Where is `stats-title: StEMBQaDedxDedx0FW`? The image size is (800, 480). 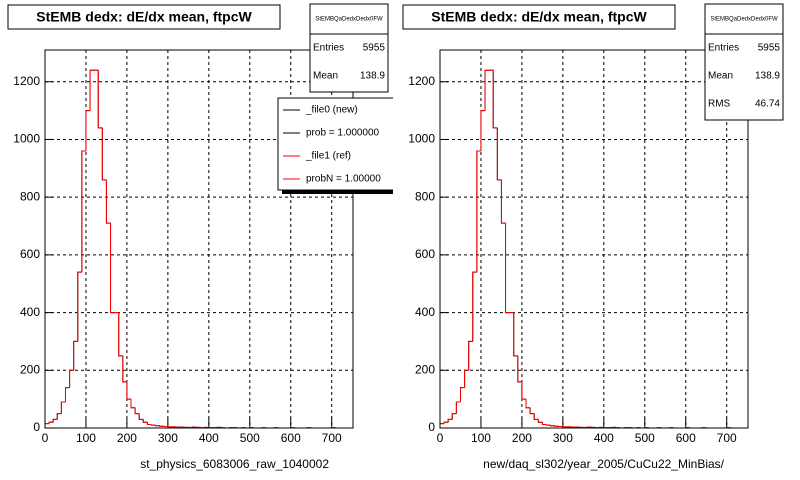 stats-title: StEMBQaDedxDedx0FW is located at coordinates (349, 20).